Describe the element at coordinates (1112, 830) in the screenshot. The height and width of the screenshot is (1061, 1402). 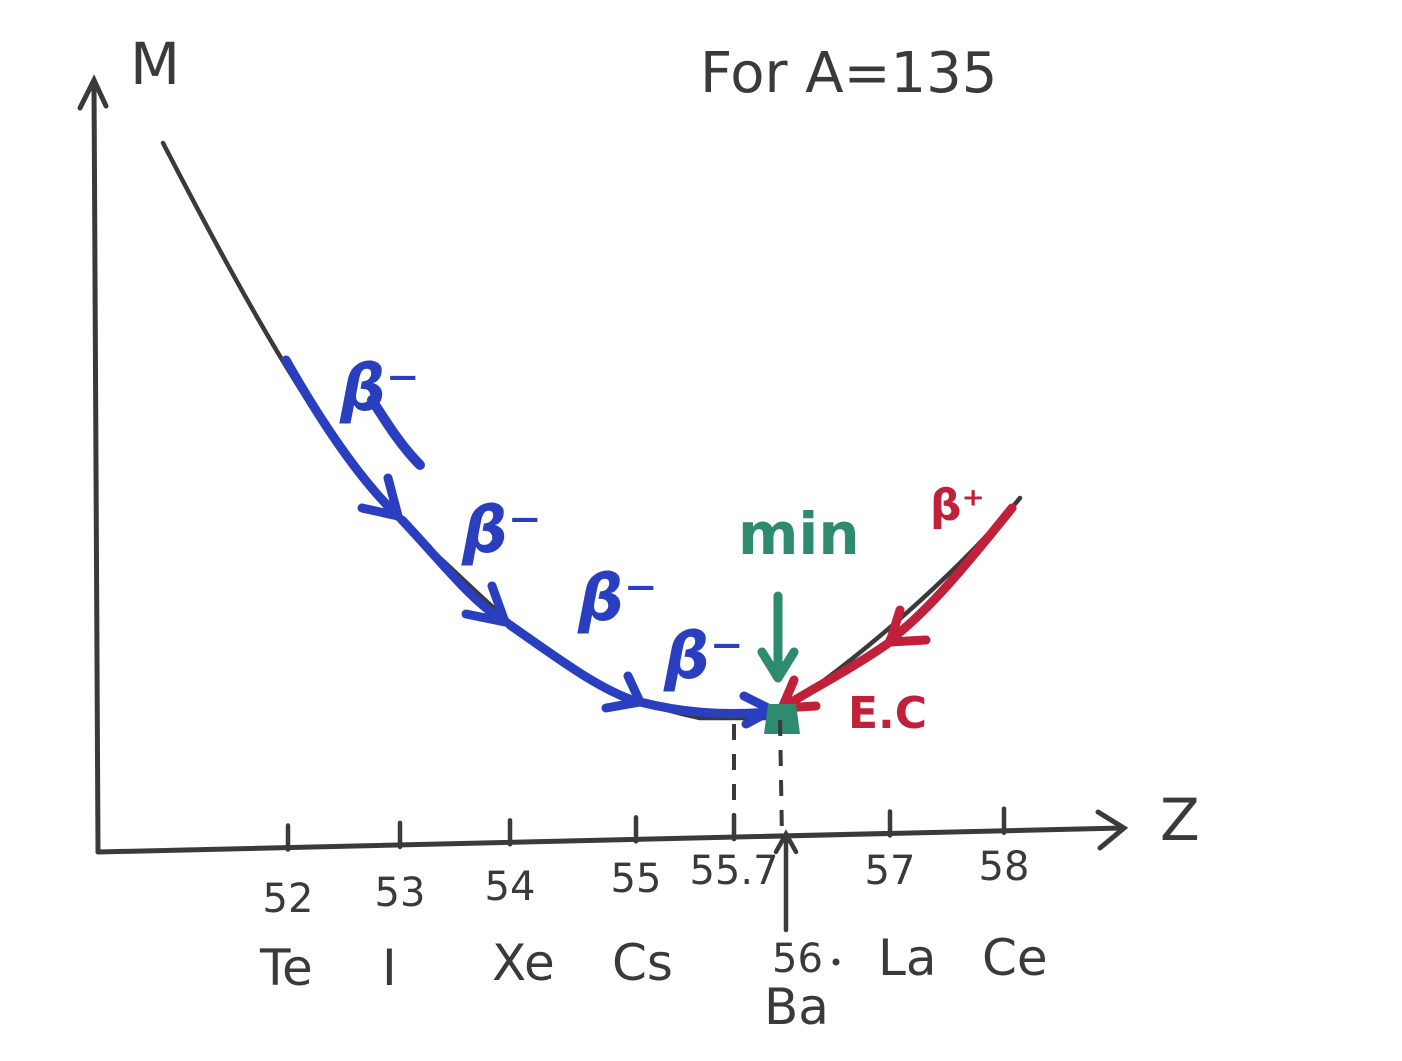
I see `x-axis-arrowhead` at that location.